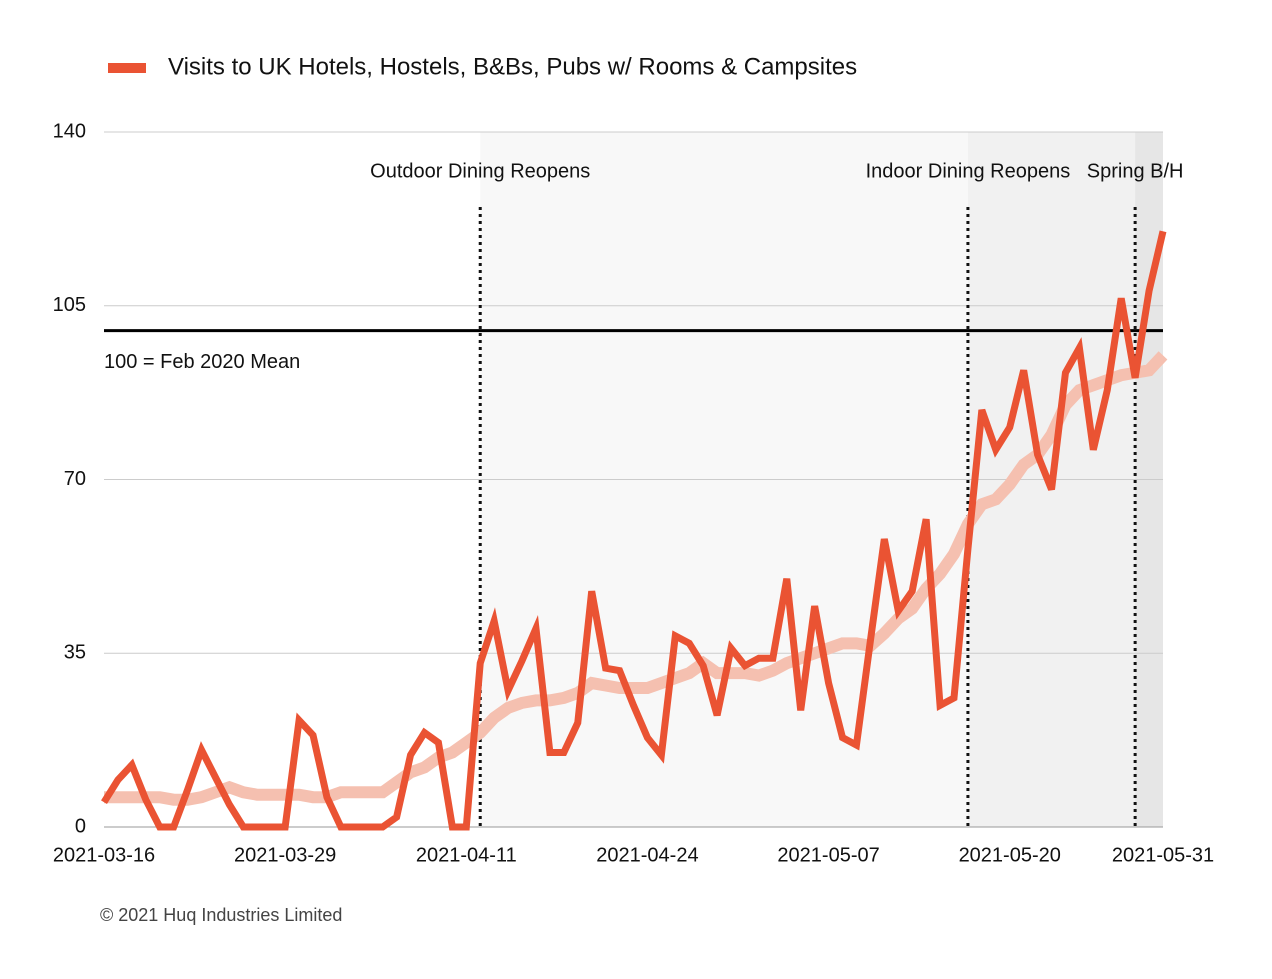 This screenshot has width=1272, height=979. Describe the element at coordinates (466, 855) in the screenshot. I see `x-tick-label: 2021-04-11` at that location.